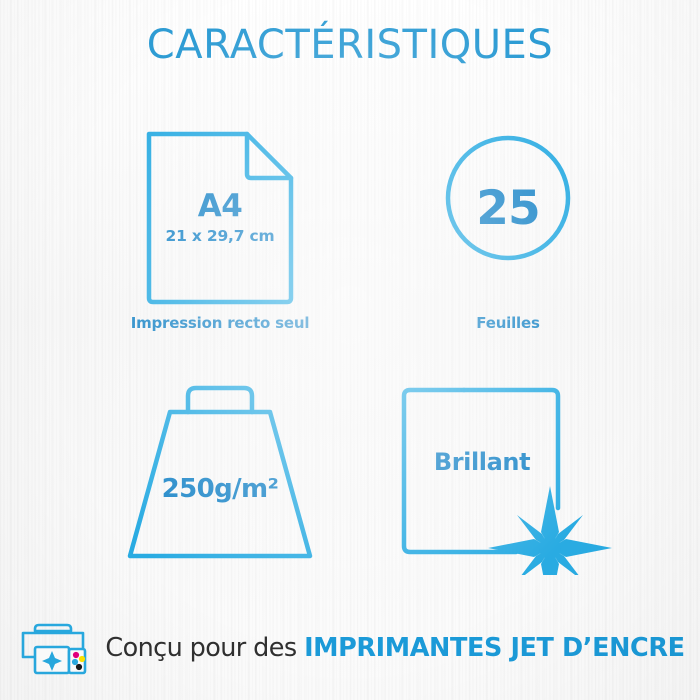 This screenshot has width=700, height=700. What do you see at coordinates (508, 323) in the screenshot?
I see `feature-label-sheet-count: Feuilles` at bounding box center [508, 323].